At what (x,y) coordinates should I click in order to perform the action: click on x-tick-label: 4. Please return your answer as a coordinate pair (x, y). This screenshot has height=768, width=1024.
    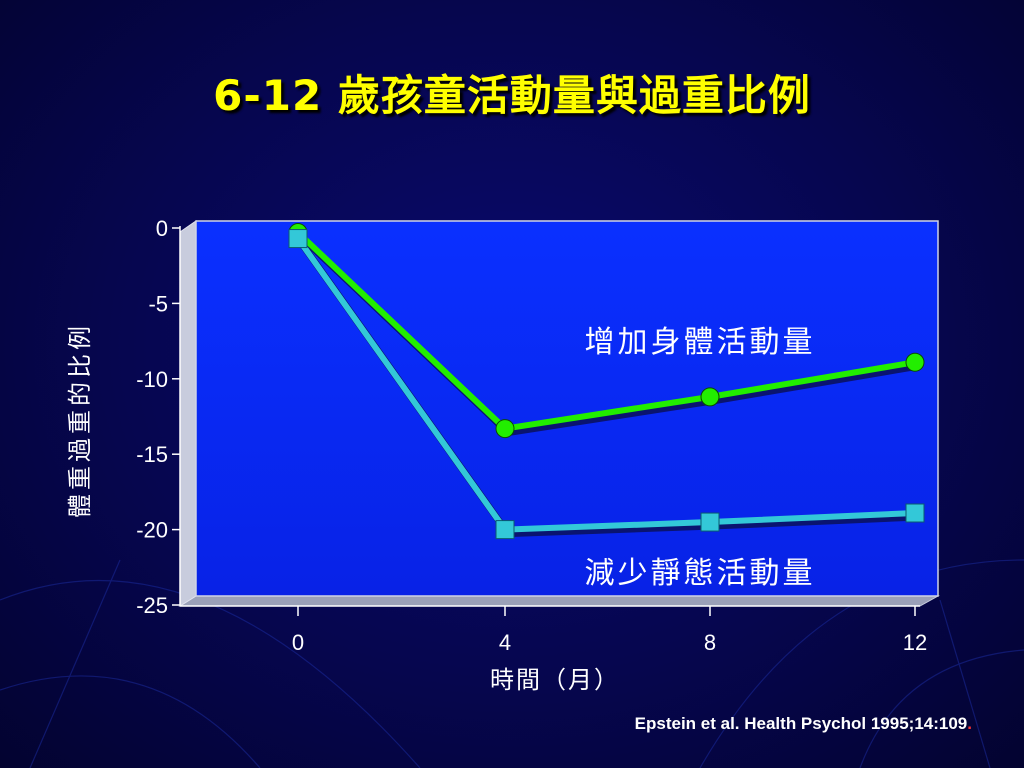
    Looking at the image, I should click on (505, 642).